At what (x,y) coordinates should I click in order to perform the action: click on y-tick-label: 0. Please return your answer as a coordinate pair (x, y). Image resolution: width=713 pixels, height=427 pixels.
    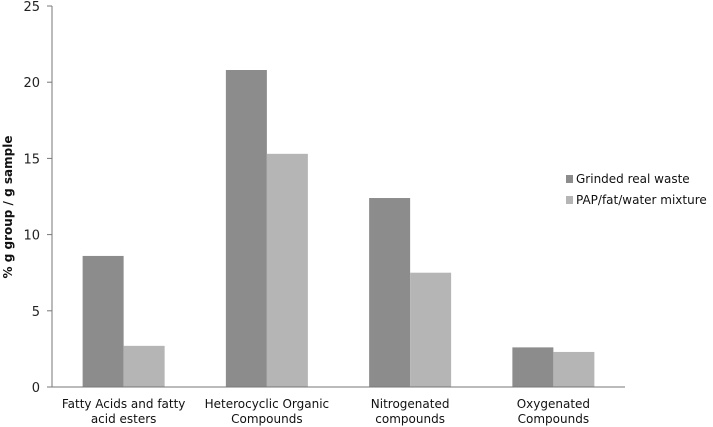
    Looking at the image, I should click on (36, 388).